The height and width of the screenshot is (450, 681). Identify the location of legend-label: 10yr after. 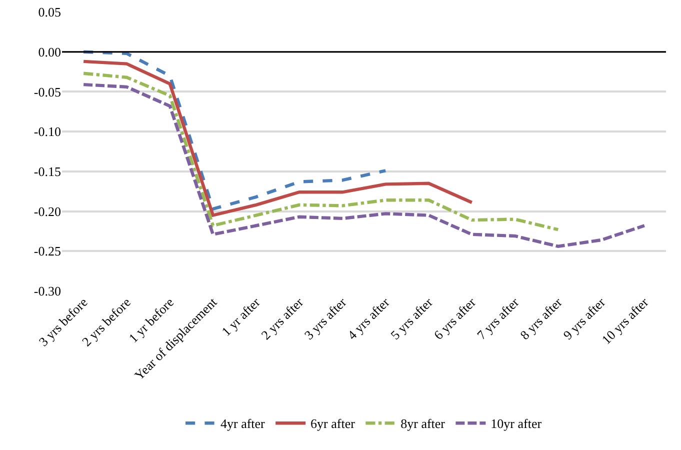
(516, 424).